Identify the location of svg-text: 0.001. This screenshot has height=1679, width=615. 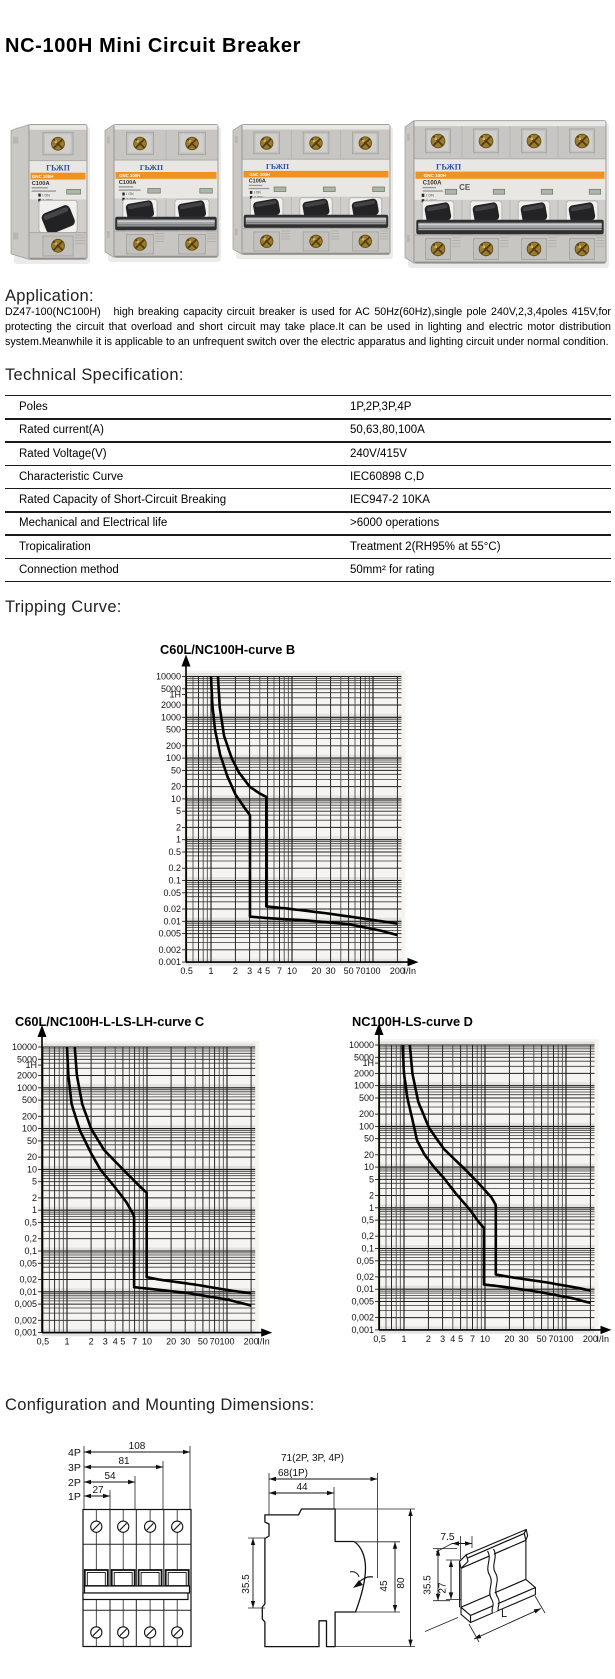
(169, 962).